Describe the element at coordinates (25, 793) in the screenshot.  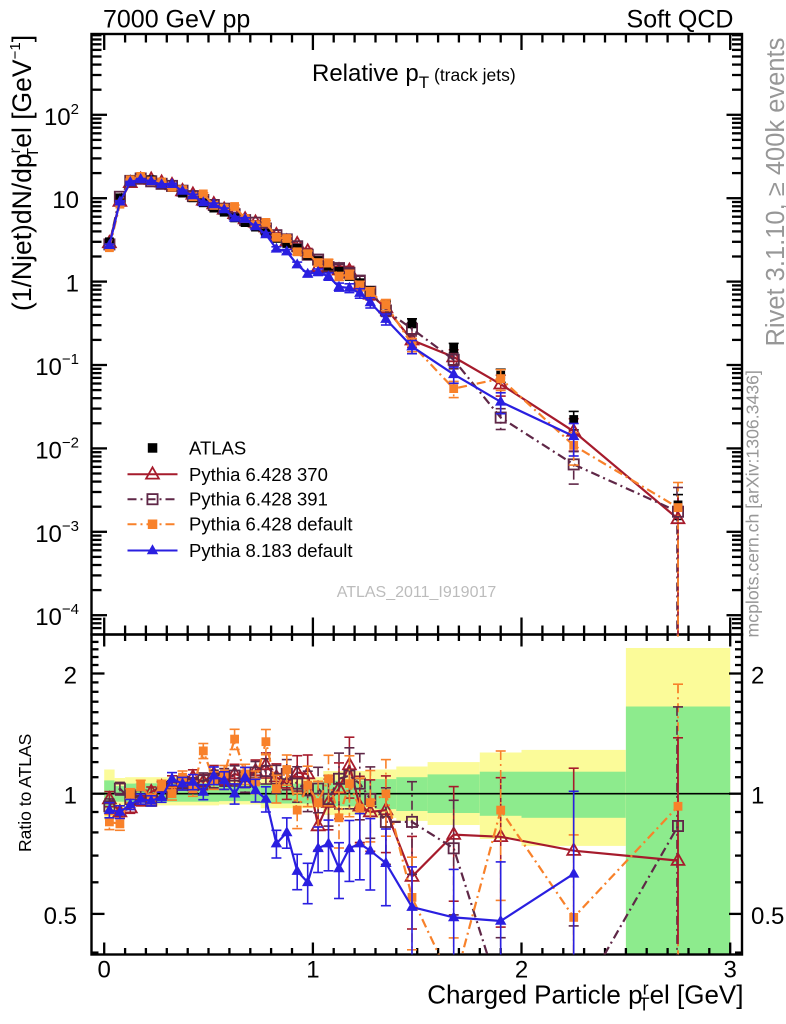
I see `svg-text: Ratio to ATLAS` at that location.